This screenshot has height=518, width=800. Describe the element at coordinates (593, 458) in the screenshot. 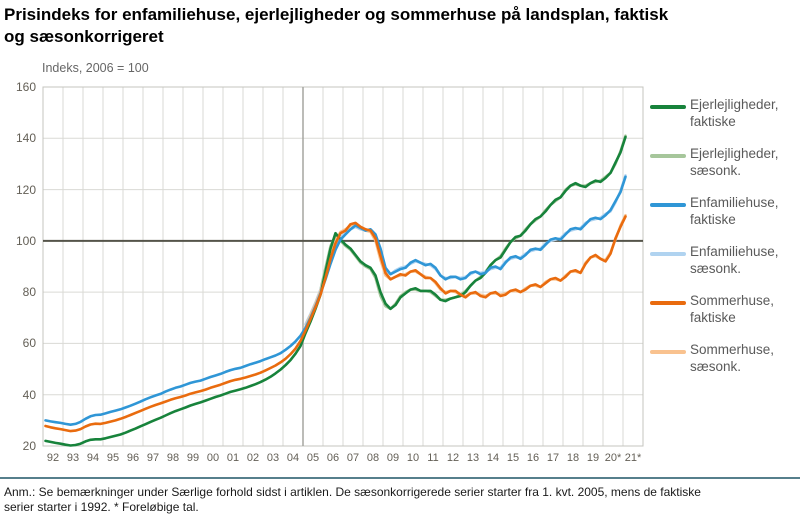

I see `x-axis-tick-label: 19` at that location.